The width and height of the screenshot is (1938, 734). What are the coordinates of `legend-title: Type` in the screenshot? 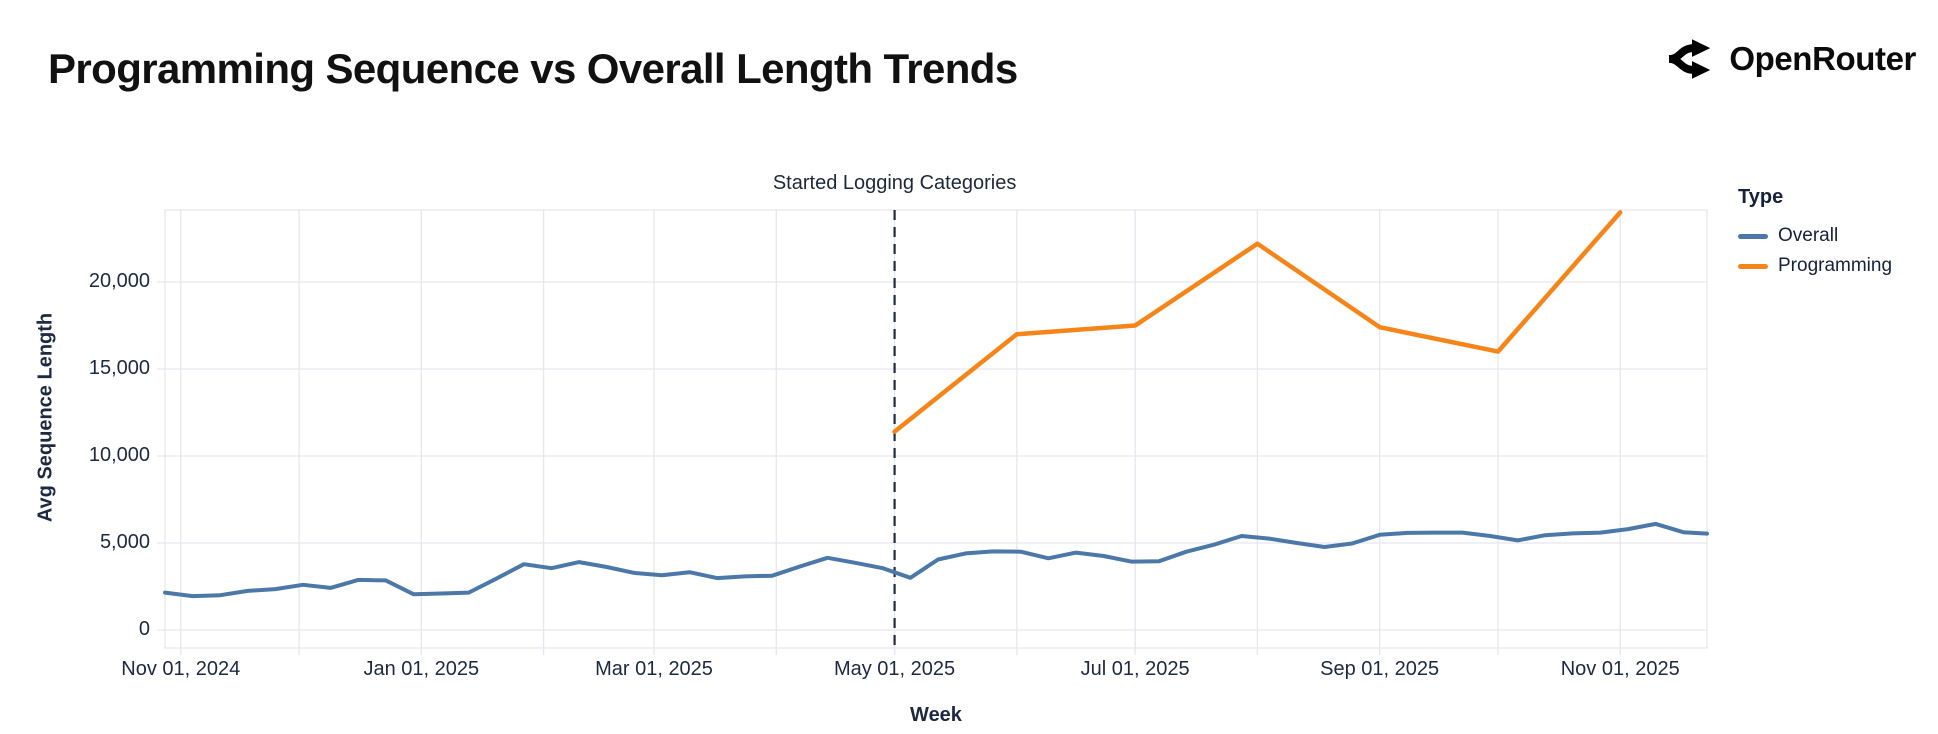 It's located at (1761, 197).